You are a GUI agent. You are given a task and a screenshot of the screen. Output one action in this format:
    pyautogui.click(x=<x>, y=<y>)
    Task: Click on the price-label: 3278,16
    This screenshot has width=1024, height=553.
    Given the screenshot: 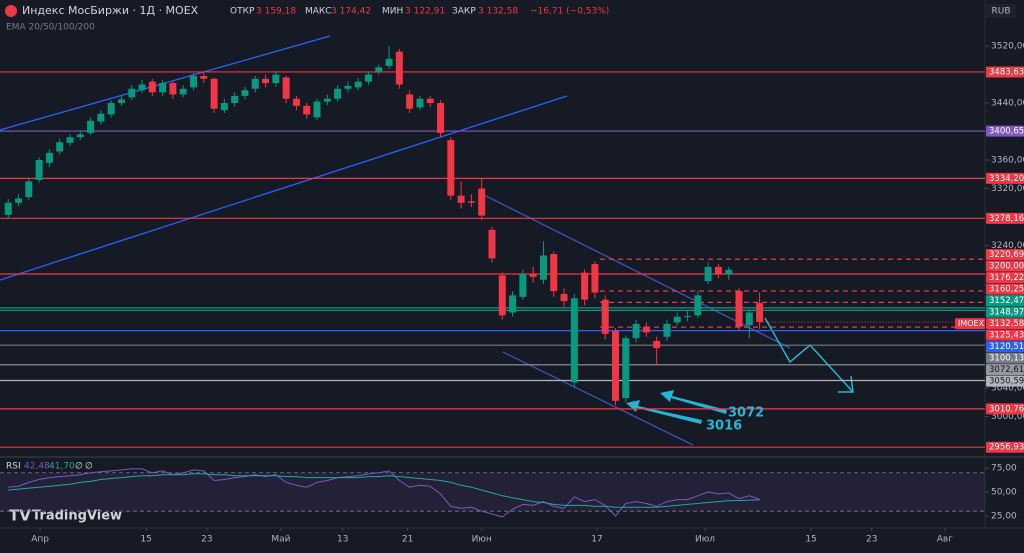 What is the action you would take?
    pyautogui.click(x=1006, y=219)
    